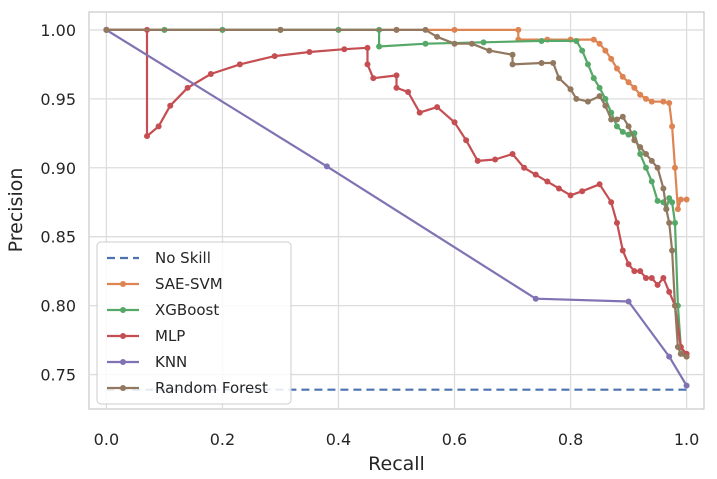  What do you see at coordinates (171, 362) in the screenshot?
I see `legend-label-knn: KNN` at bounding box center [171, 362].